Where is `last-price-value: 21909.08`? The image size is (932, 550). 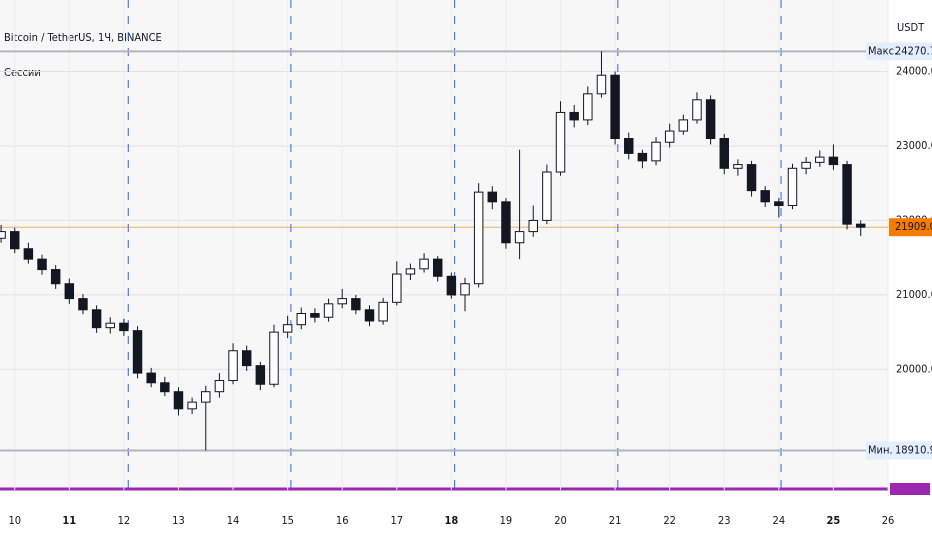
last-price-value: 21909.08 is located at coordinates (913, 226).